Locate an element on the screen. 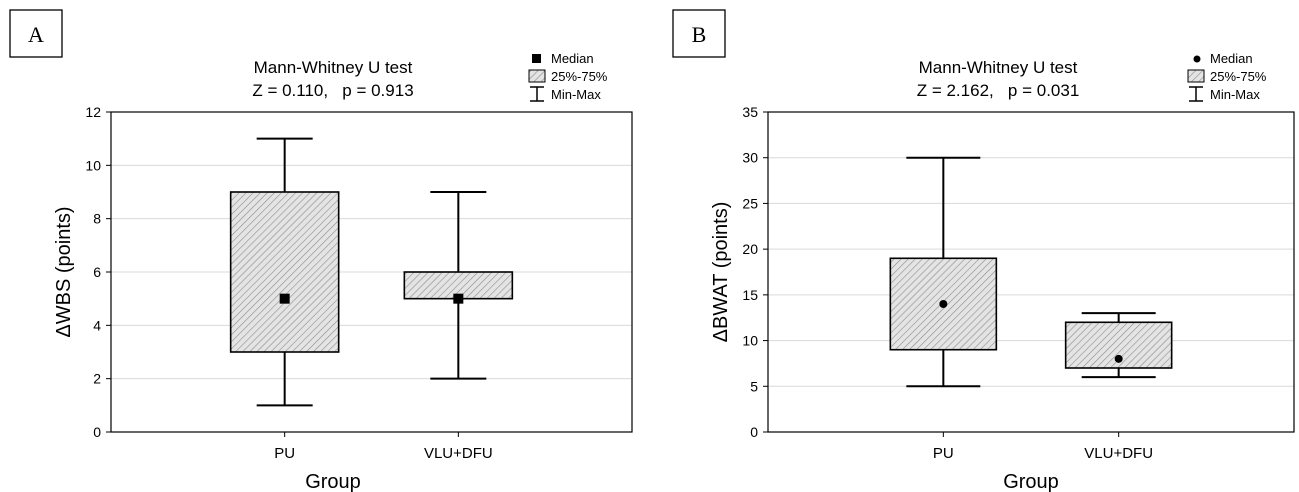 Image resolution: width=1299 pixels, height=492 pixels. y-tick-label: 30 is located at coordinates (750, 158).